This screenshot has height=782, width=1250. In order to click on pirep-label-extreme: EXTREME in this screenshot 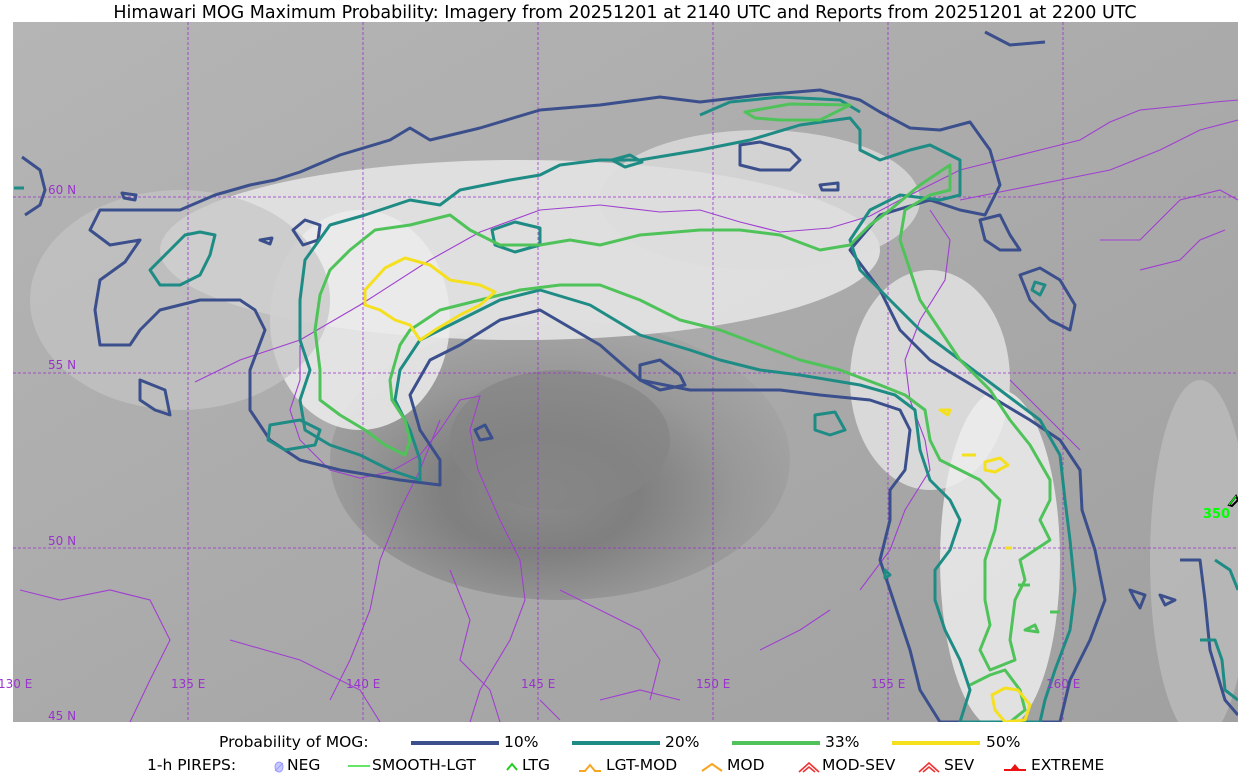, I will do `click(1068, 765)`.